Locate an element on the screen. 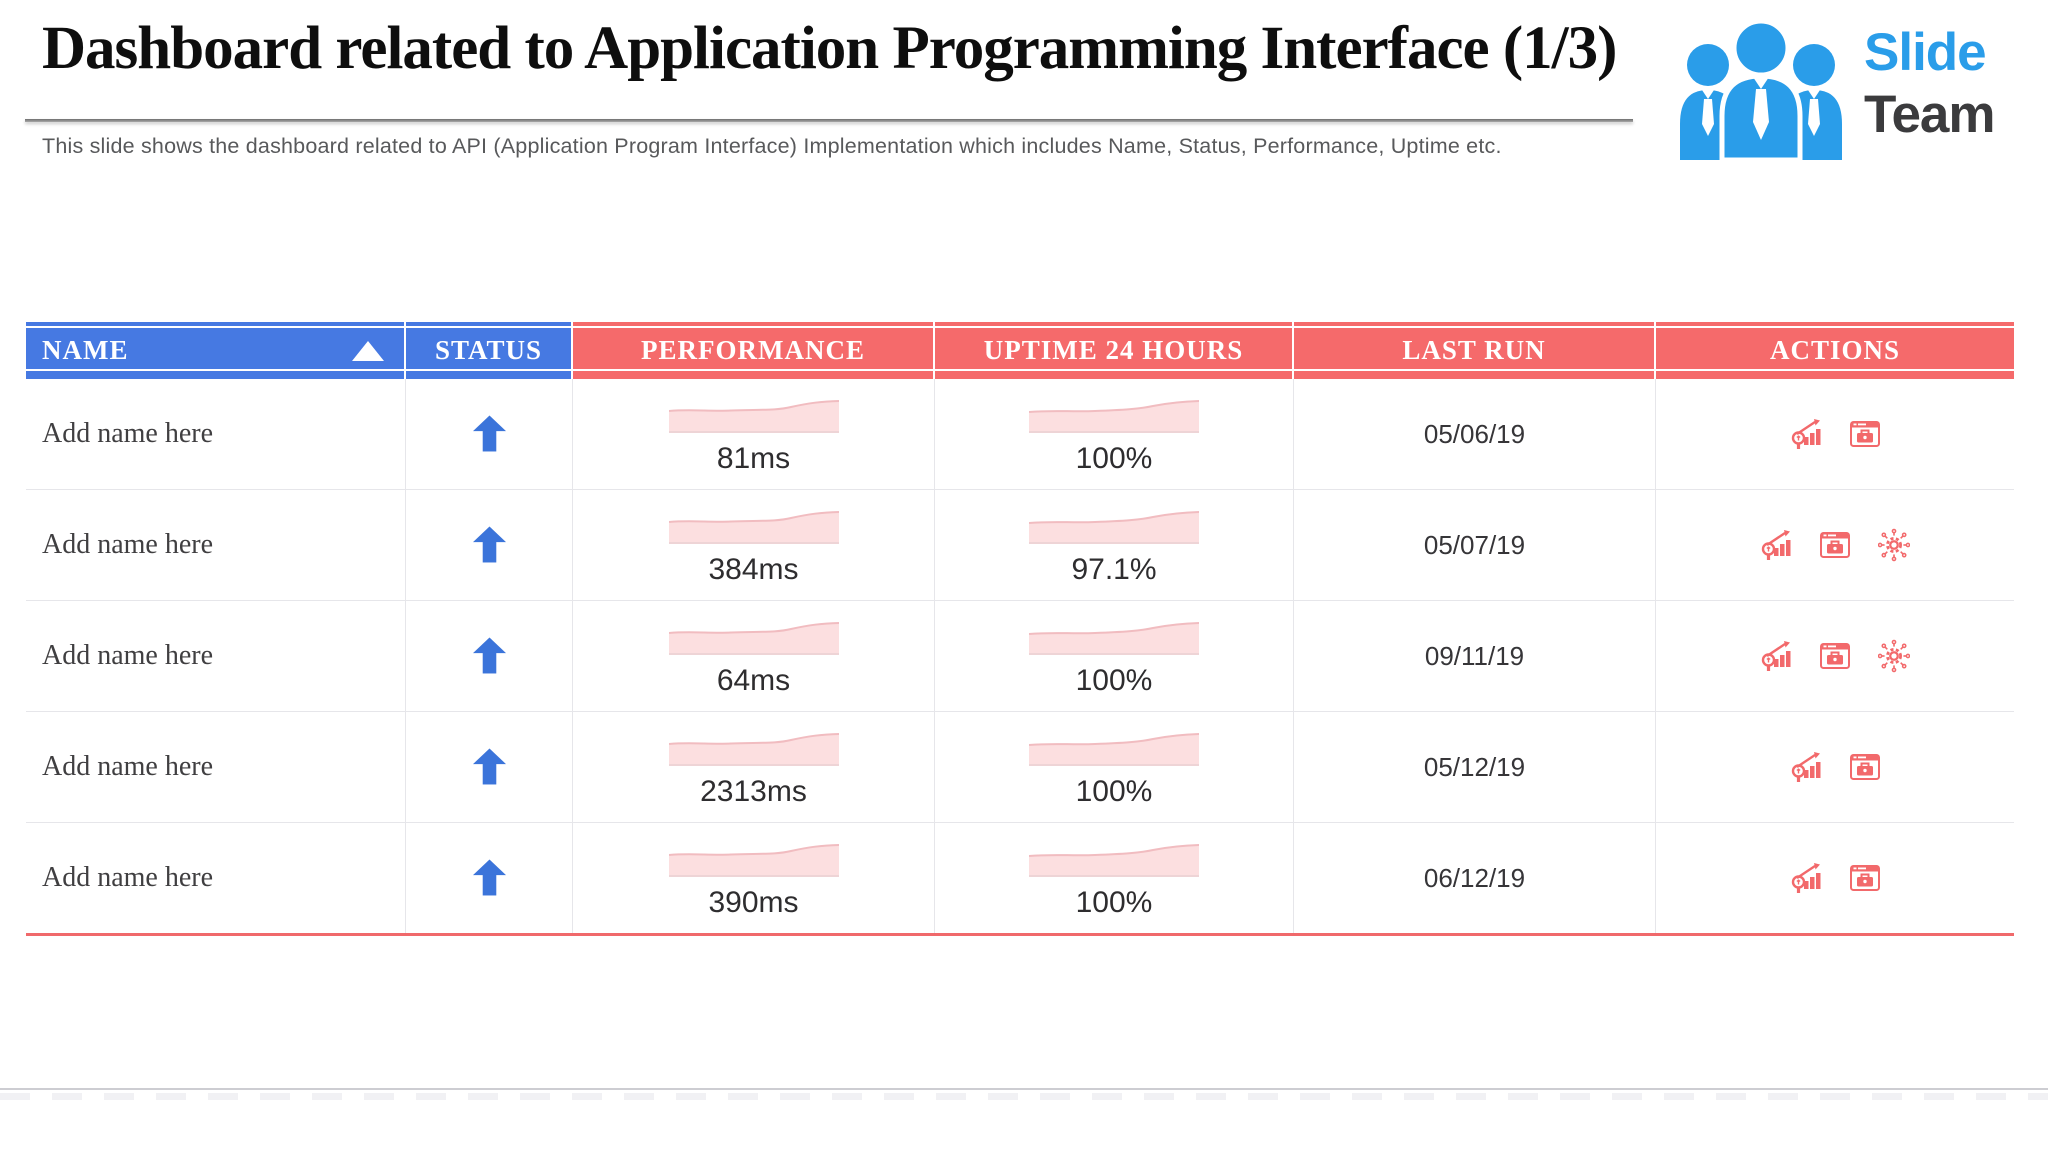 The width and height of the screenshot is (2048, 1152). header-label-status: STATUS is located at coordinates (488, 350).